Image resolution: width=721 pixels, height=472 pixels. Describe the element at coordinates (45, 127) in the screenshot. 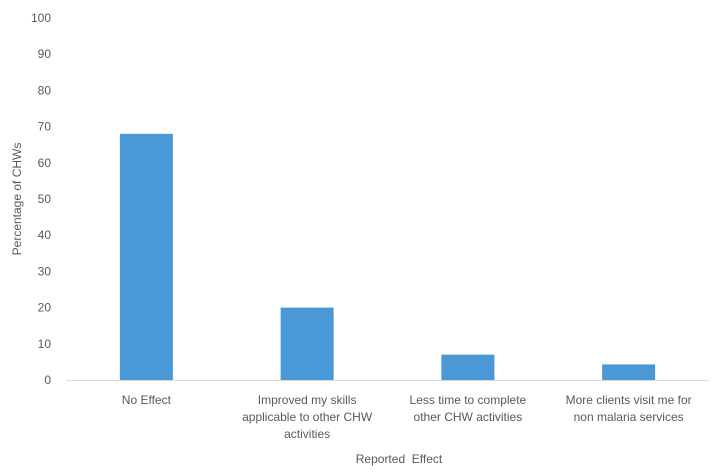

I see `y-tick-label-7: 70` at that location.